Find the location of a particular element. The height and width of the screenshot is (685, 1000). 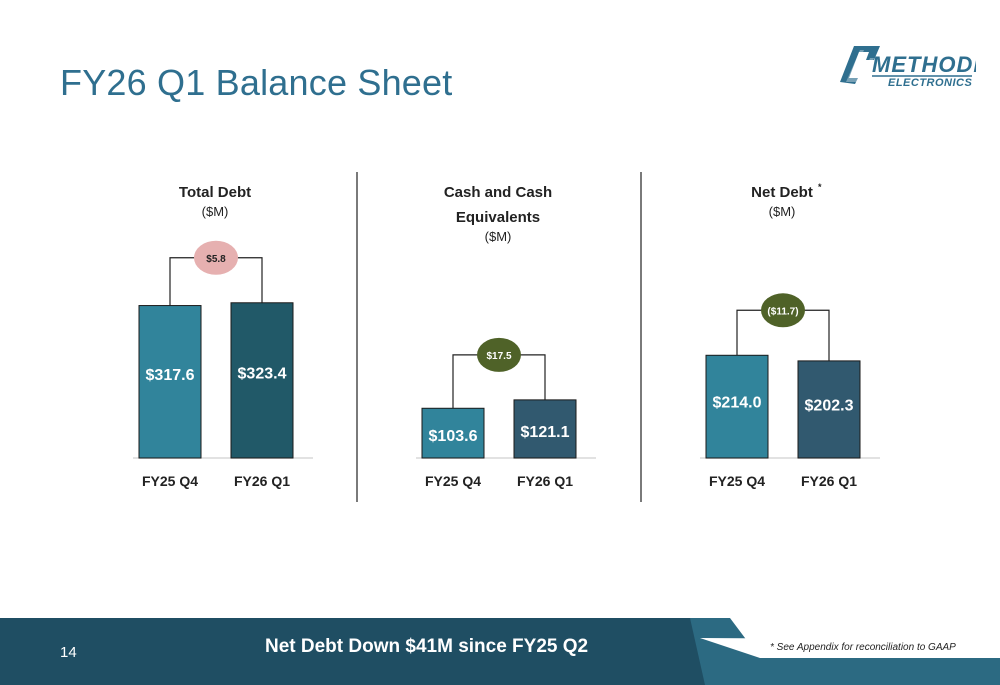

logo-mark-icon is located at coordinates (860, 65).